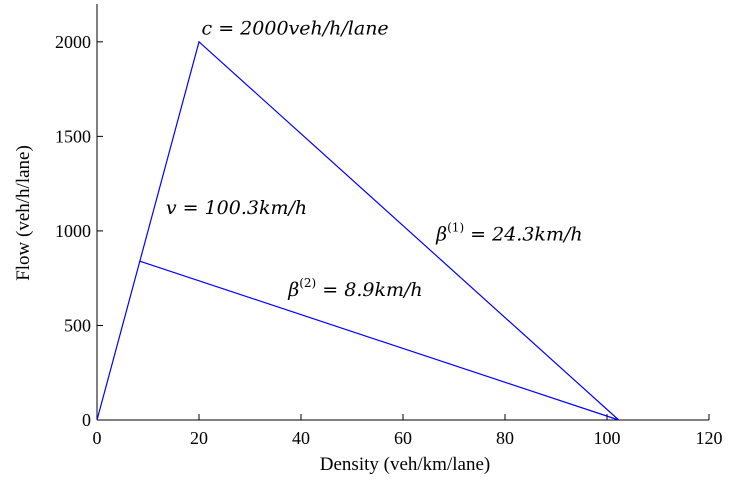 The image size is (729, 481). I want to click on y-tick-label: 2000, so click(73, 42).